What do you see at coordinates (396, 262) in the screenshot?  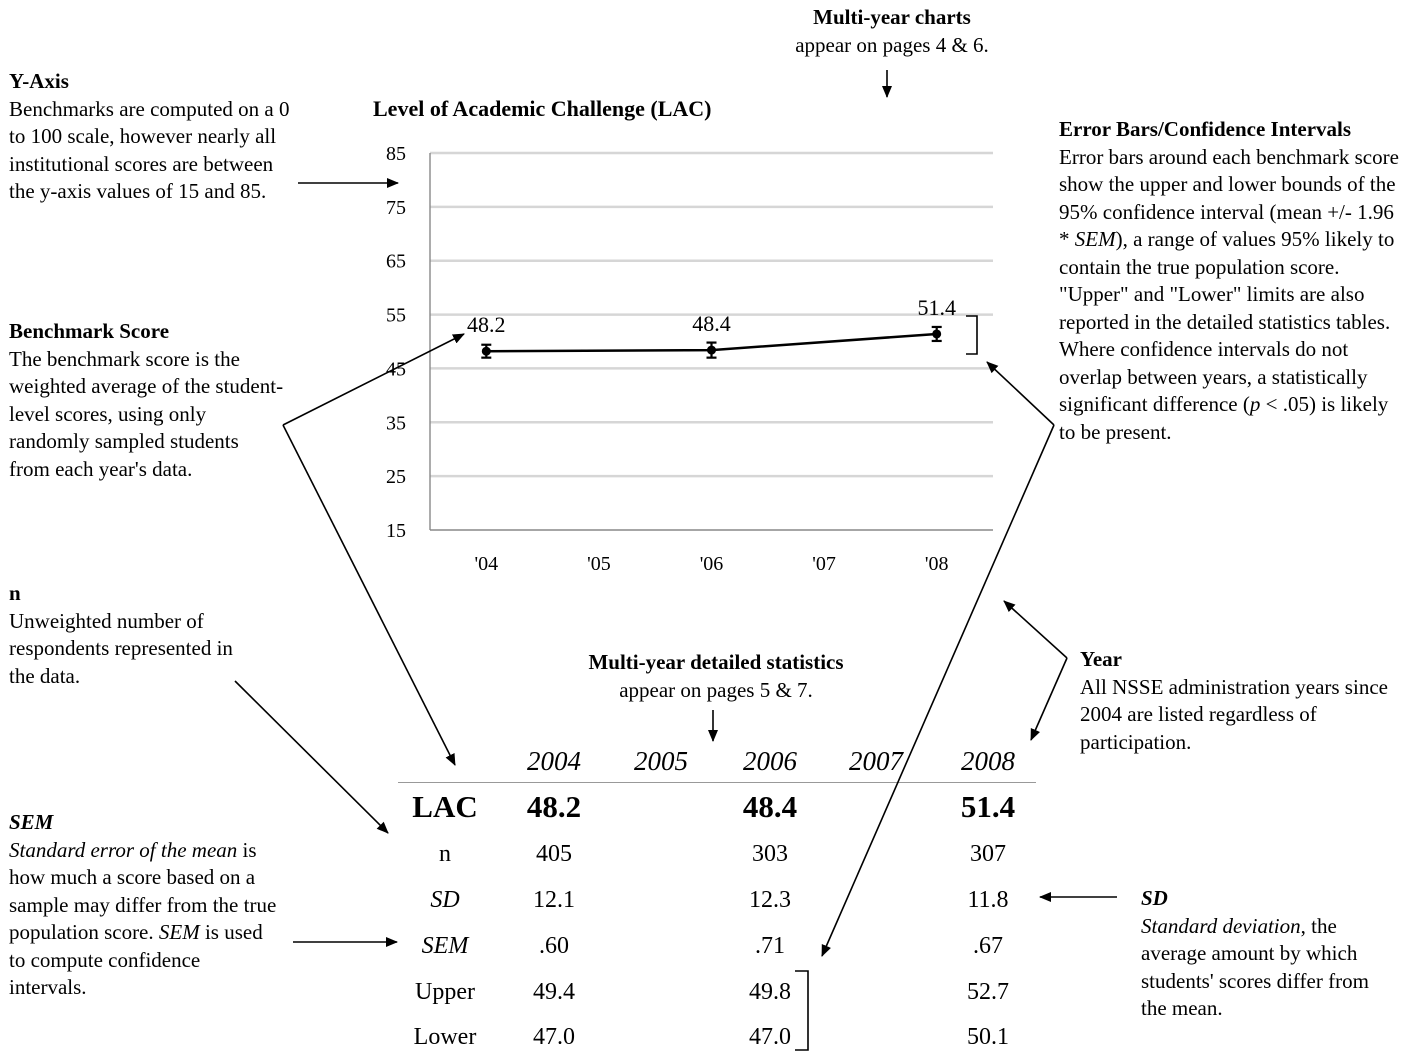 I see `y-tick-label: 65` at bounding box center [396, 262].